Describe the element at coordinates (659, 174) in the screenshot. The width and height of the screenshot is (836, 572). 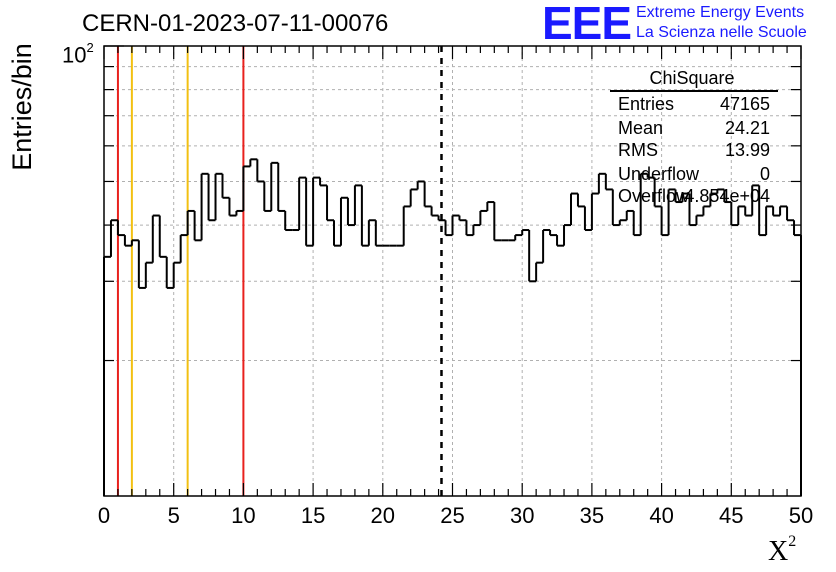
I see `stats-key: Underflow` at that location.